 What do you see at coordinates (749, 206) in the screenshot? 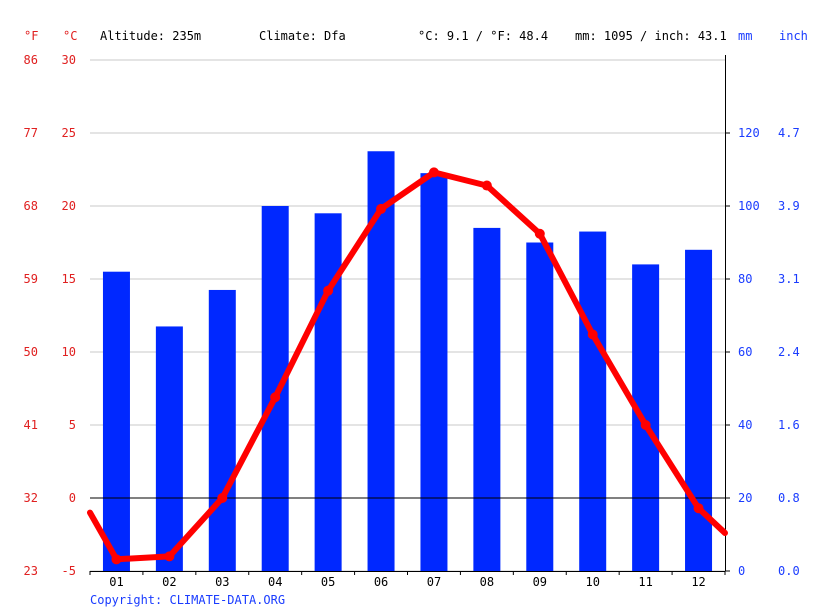
I see `tick-mm-5: 100` at bounding box center [749, 206].